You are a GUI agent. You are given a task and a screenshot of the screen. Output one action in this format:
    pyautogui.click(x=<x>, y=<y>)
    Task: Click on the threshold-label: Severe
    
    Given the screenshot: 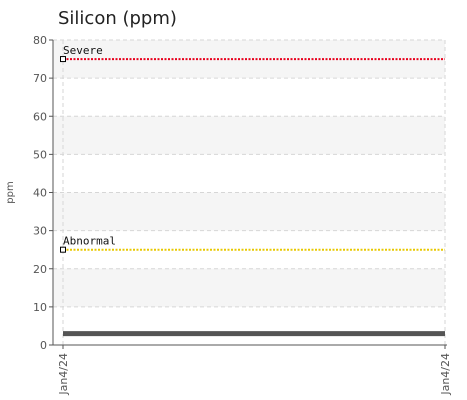 What is the action you would take?
    pyautogui.click(x=83, y=50)
    